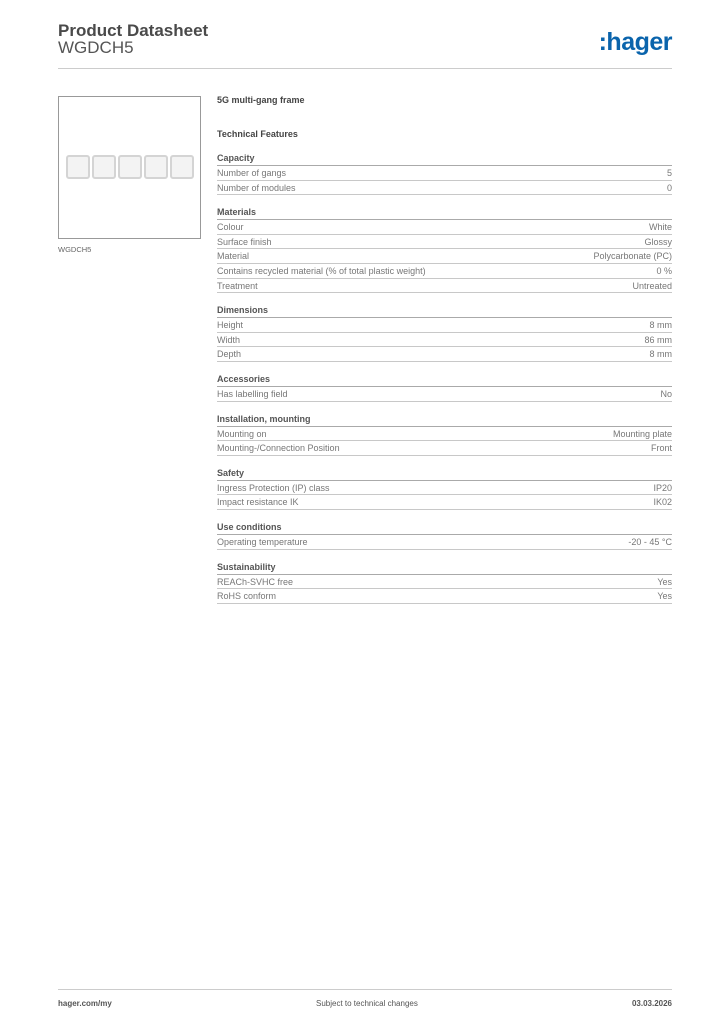  Describe the element at coordinates (444, 158) in the screenshot. I see `section-title: Capacity` at that location.